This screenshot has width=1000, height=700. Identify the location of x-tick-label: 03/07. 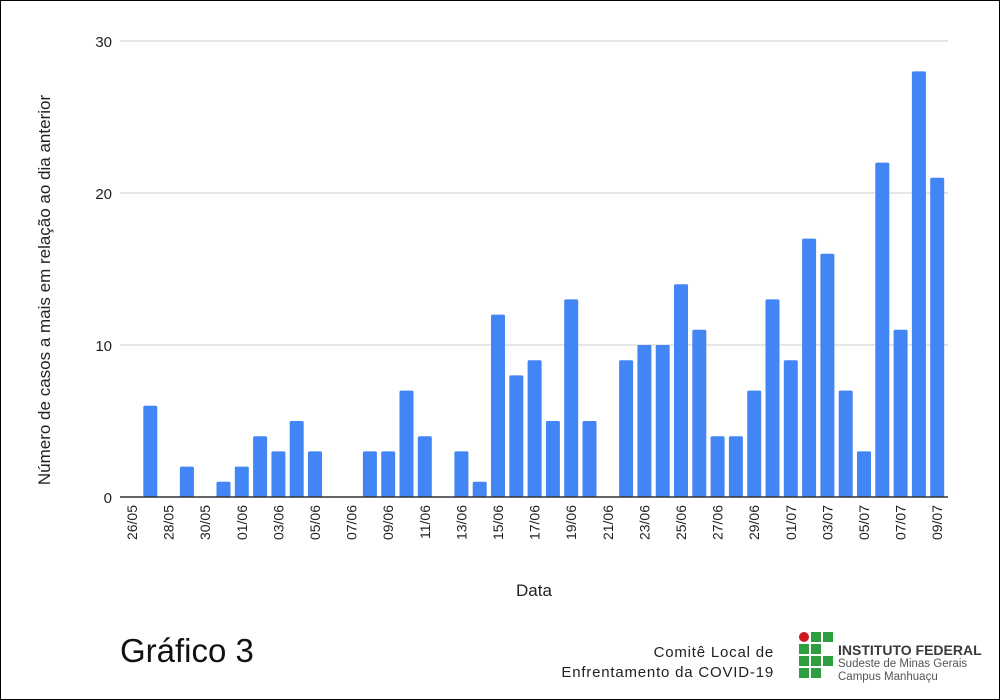
(827, 522).